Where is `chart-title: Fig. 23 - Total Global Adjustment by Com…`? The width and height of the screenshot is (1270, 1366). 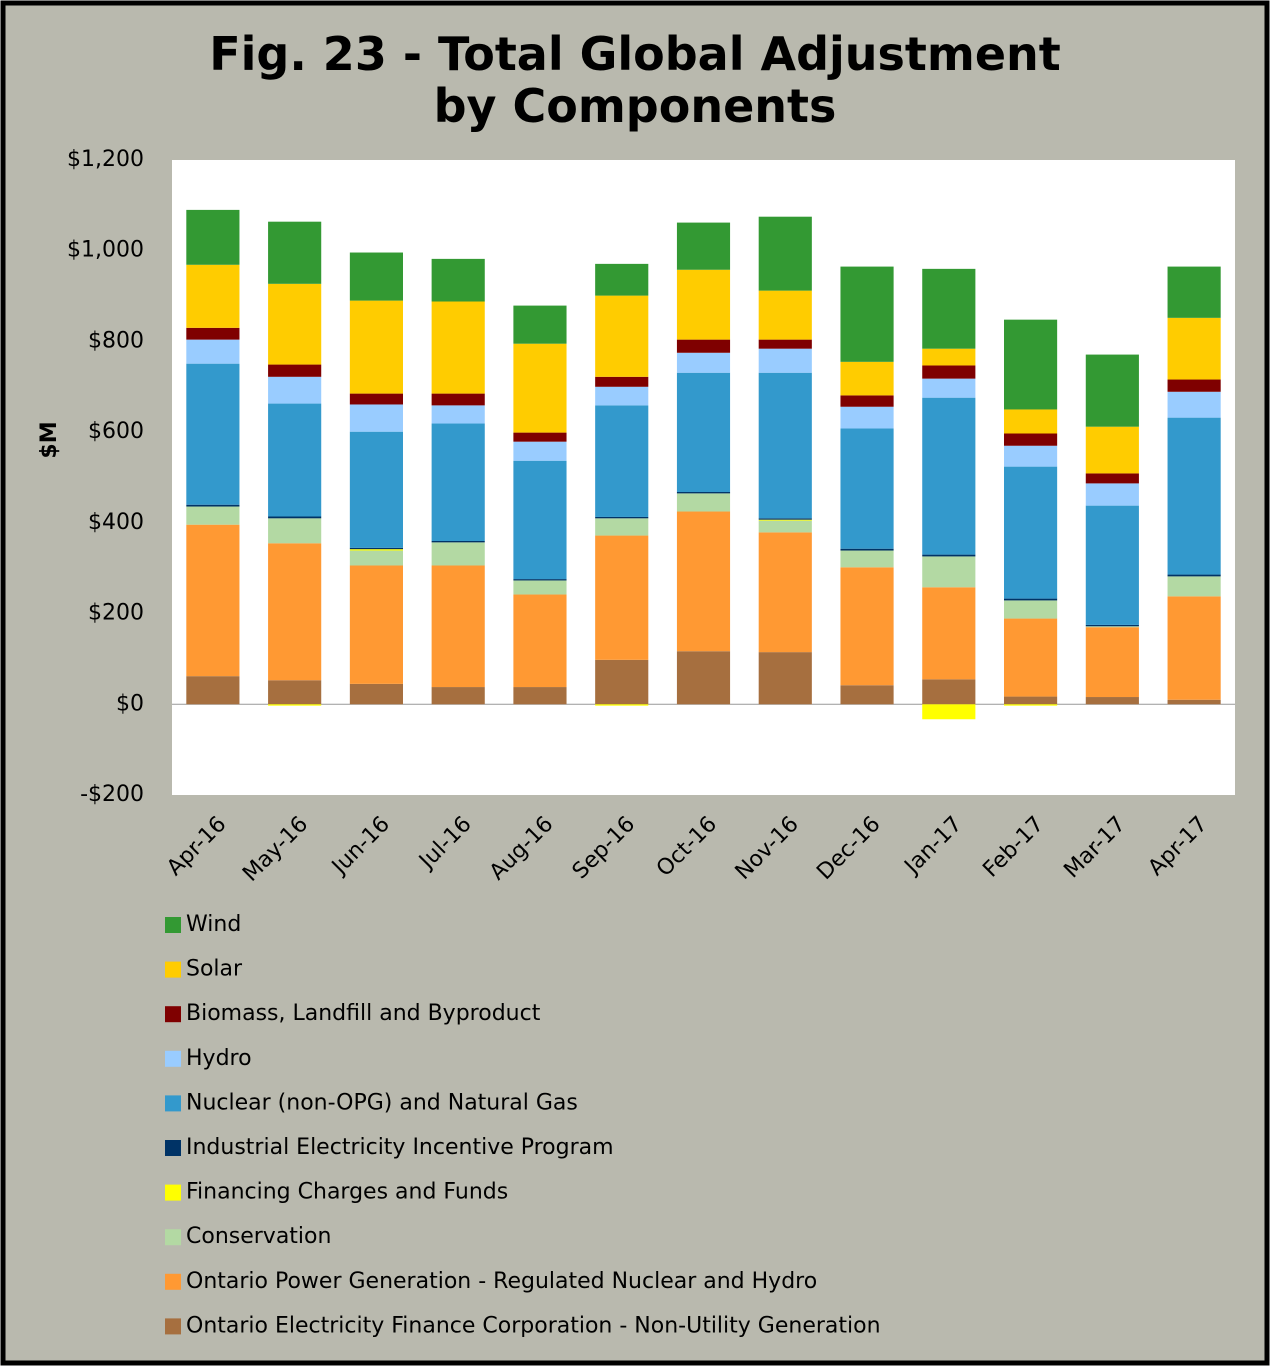
chart-title: Fig. 23 - Total Global Adjustment by Com… is located at coordinates (635, 80).